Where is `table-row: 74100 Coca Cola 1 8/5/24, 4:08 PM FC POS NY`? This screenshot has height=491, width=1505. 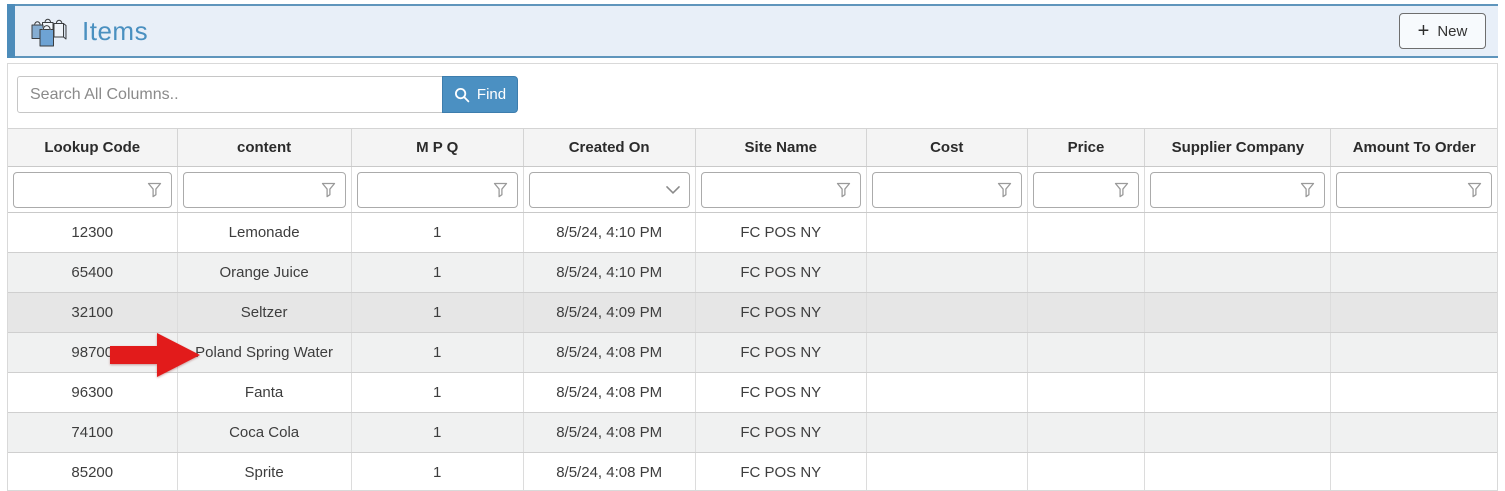
table-row: 74100 Coca Cola 1 8/5/24, 4:08 PM FC POS NY is located at coordinates (752, 432).